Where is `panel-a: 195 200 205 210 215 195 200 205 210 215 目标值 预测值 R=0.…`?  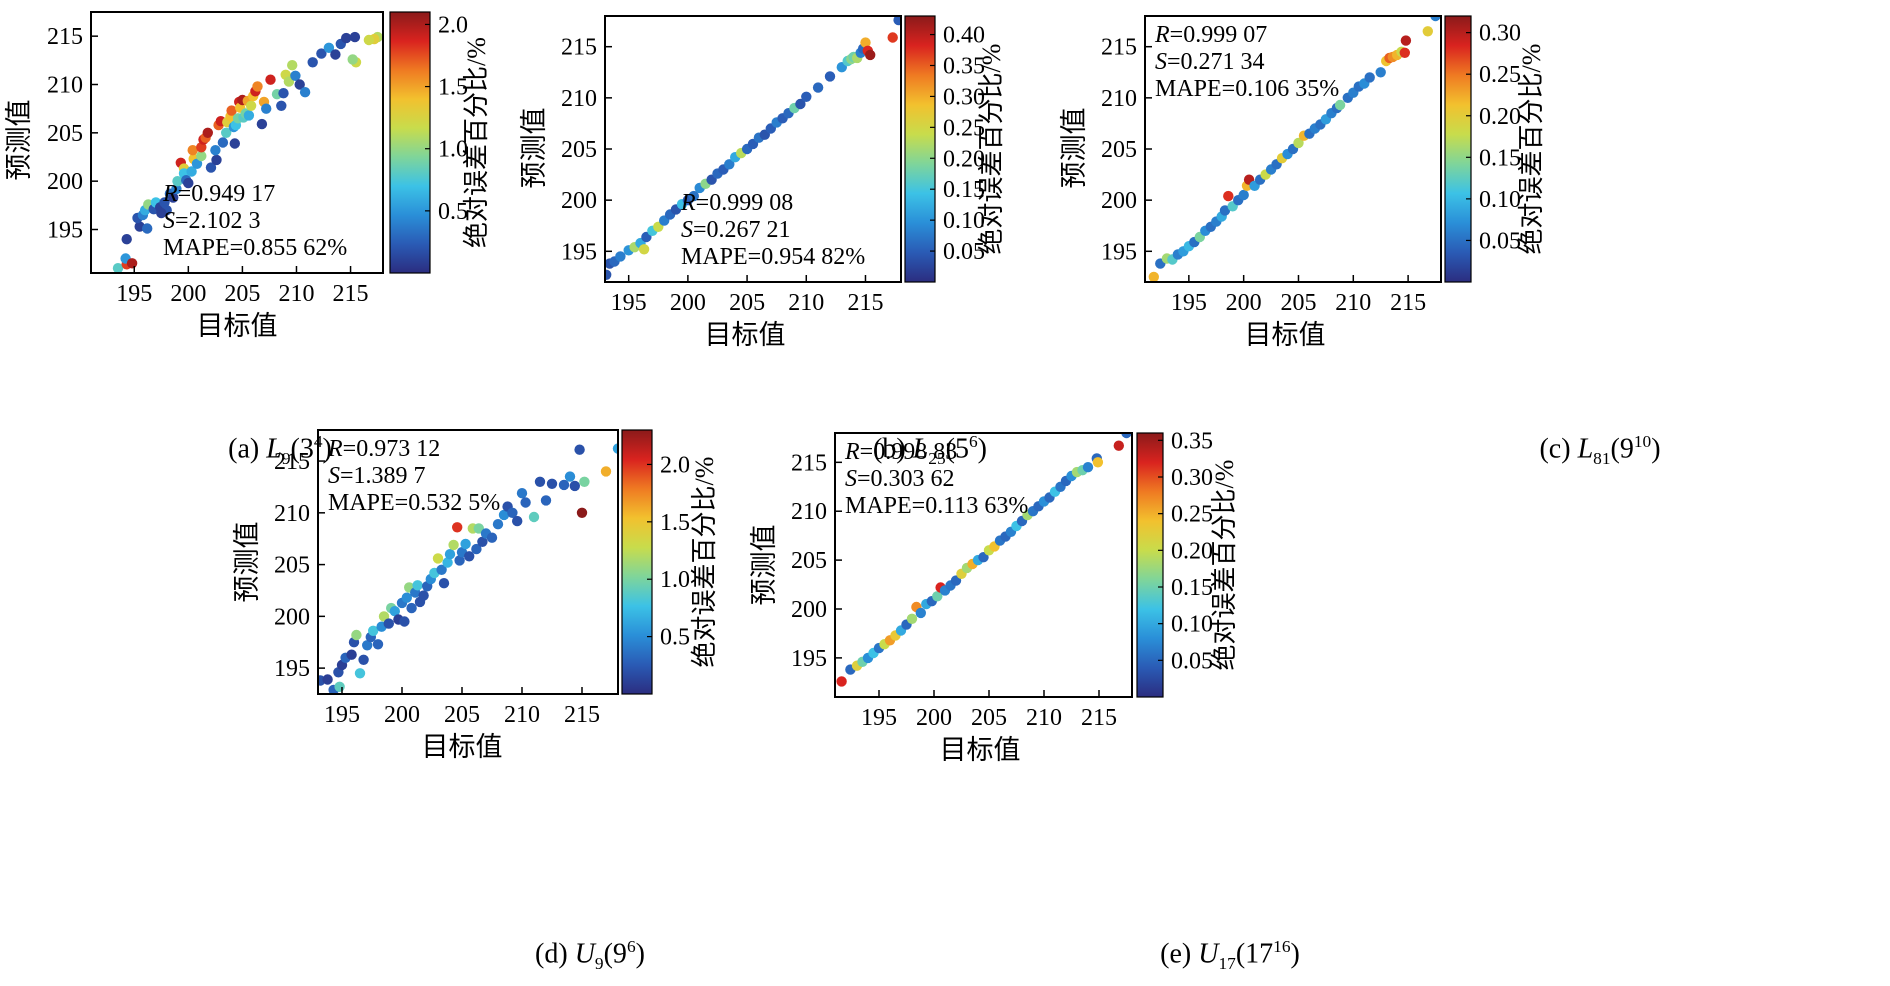 panel-a: 195 200 205 210 215 195 200 205 210 215 目标值 预测值 R=0.… is located at coordinates (247, 176).